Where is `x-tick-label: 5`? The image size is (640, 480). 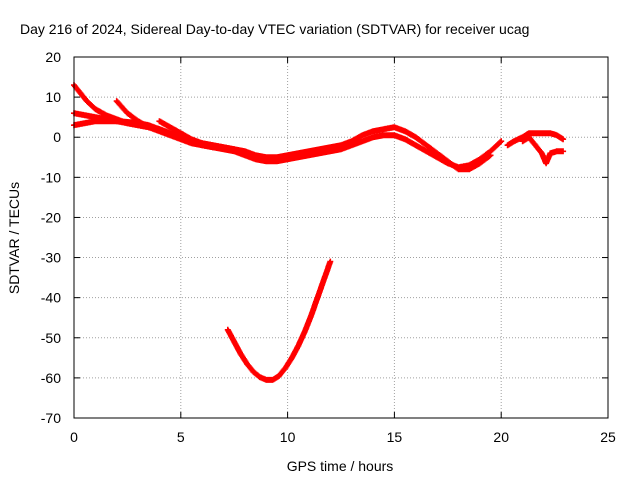
x-tick-label: 5 is located at coordinates (181, 437).